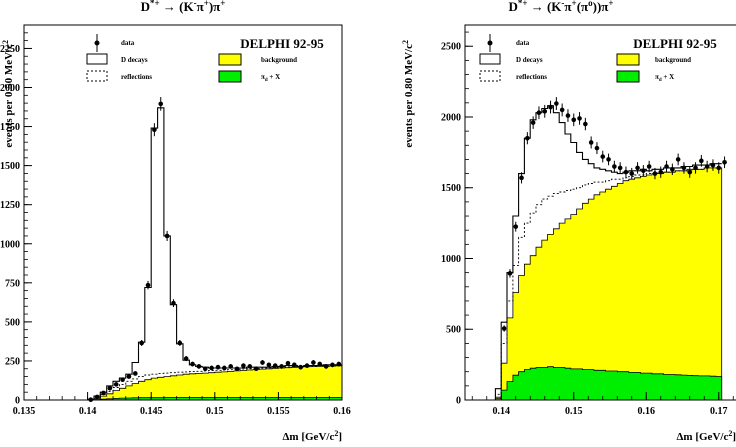 This screenshot has height=447, width=736. What do you see at coordinates (230, 76) in the screenshot?
I see `panel-left-legend-pi-d-swatch` at bounding box center [230, 76].